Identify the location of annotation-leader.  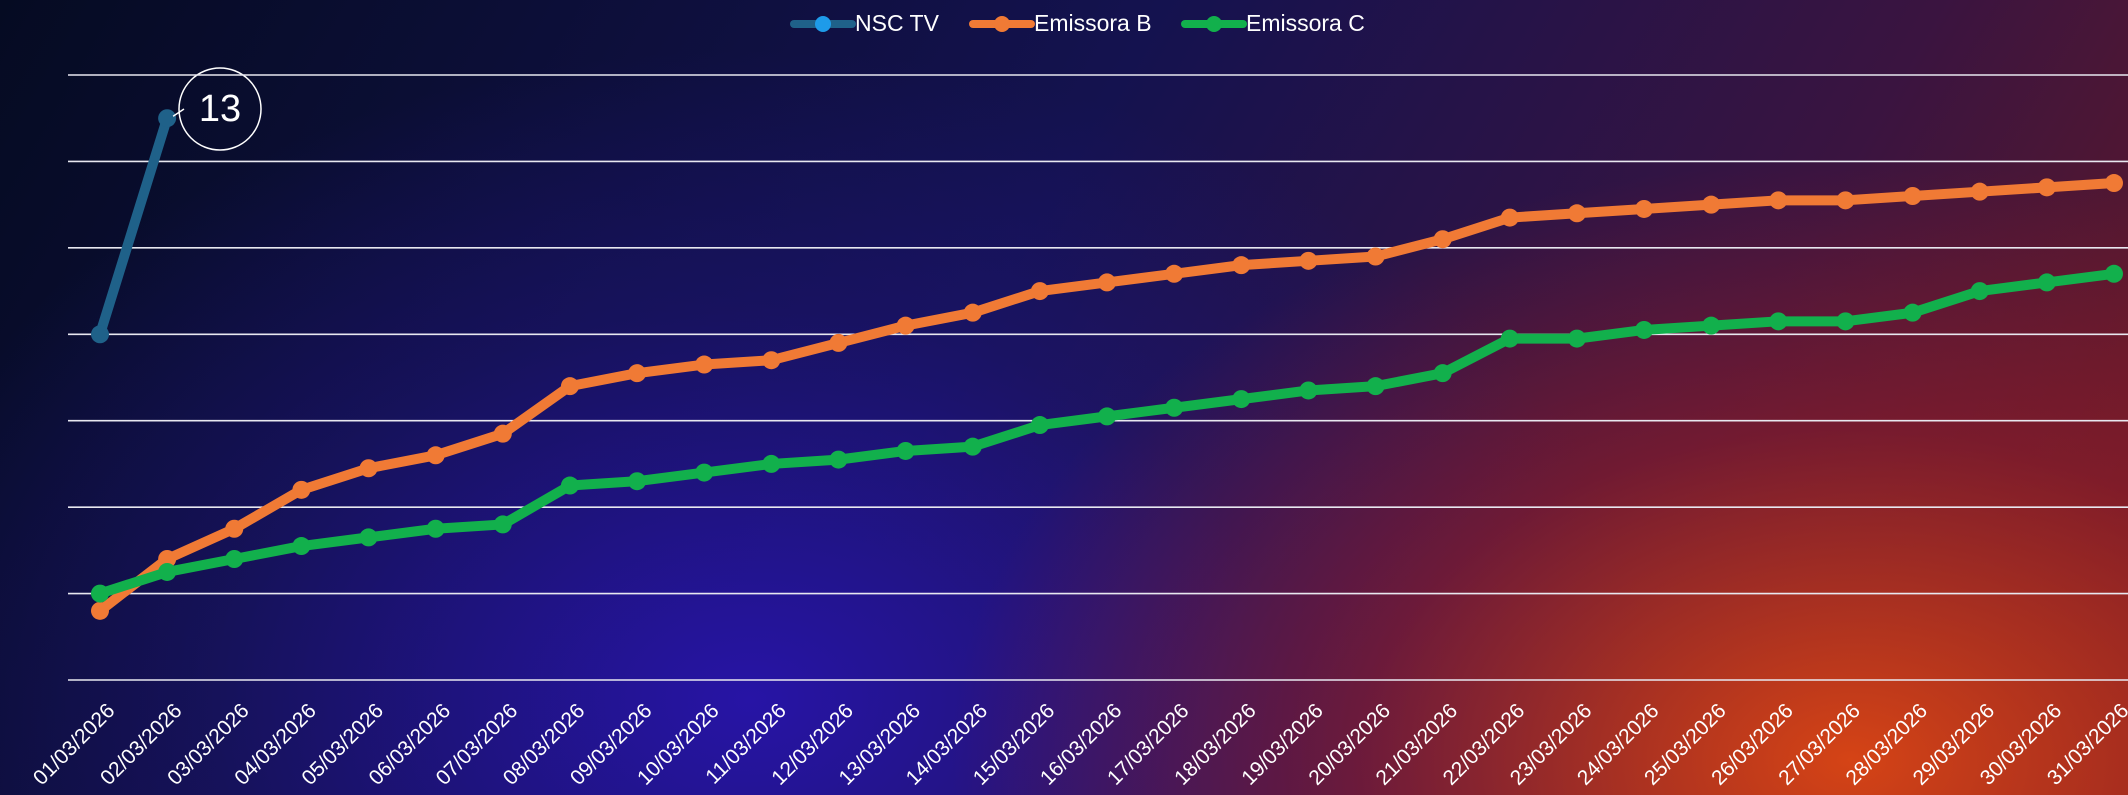
(178, 112).